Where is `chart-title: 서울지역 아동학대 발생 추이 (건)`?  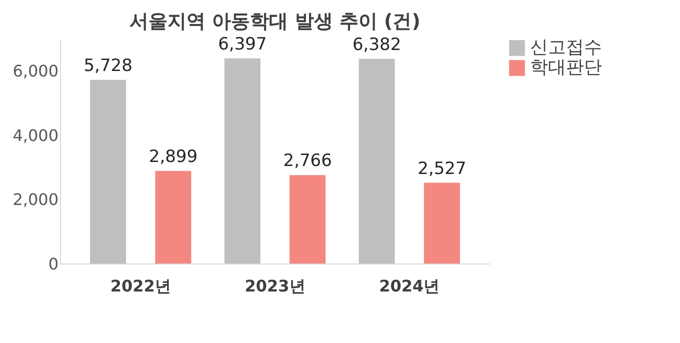 chart-title: 서울지역 아동학대 발생 추이 (건) is located at coordinates (275, 21).